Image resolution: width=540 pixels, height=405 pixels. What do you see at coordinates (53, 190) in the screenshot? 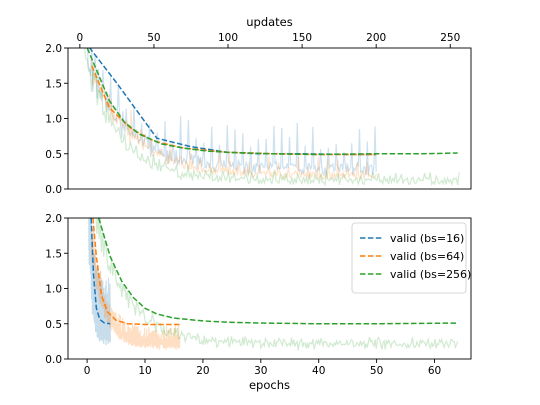
I see `top-ytick-label-0: 0.0` at bounding box center [53, 190].